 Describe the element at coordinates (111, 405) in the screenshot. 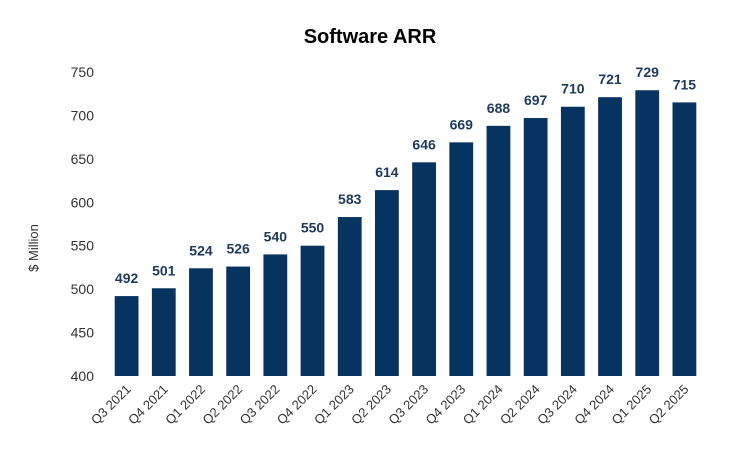

I see `x-tick-label: Q3 2021` at that location.